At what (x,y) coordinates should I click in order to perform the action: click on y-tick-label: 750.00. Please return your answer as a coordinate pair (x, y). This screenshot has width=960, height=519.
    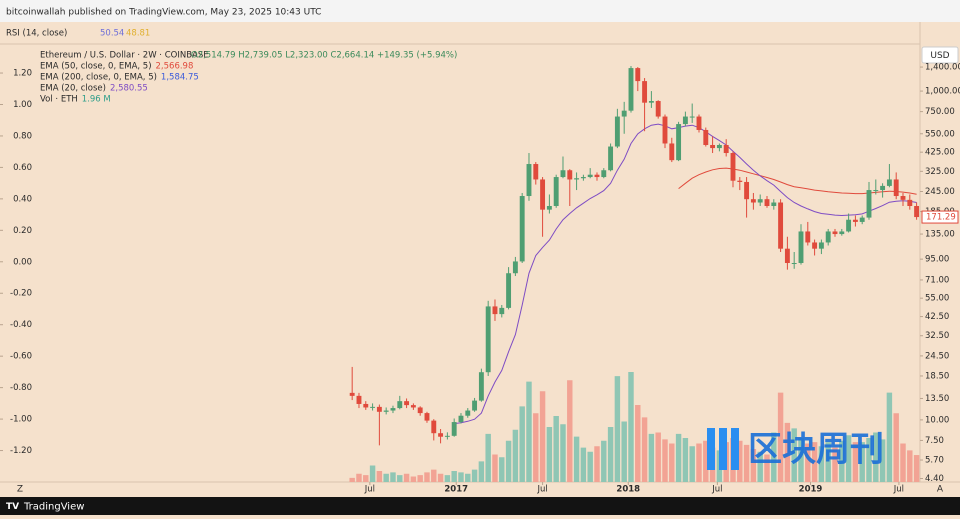
    Looking at the image, I should click on (940, 112).